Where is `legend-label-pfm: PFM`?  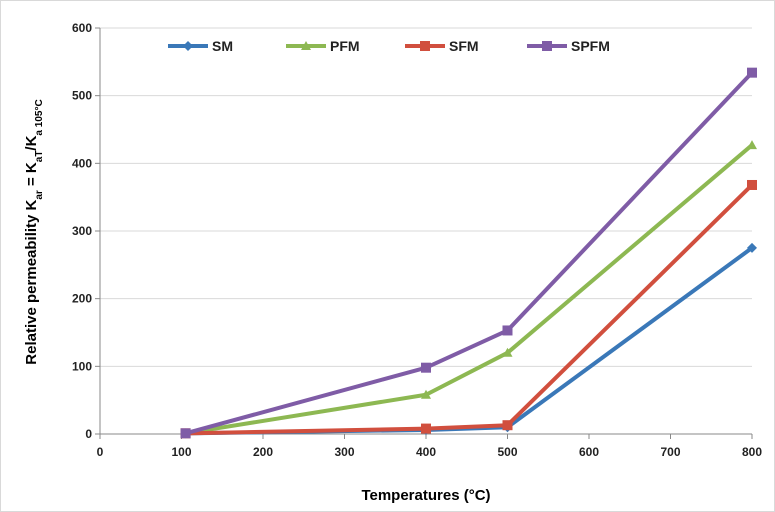
legend-label-pfm: PFM is located at coordinates (345, 46).